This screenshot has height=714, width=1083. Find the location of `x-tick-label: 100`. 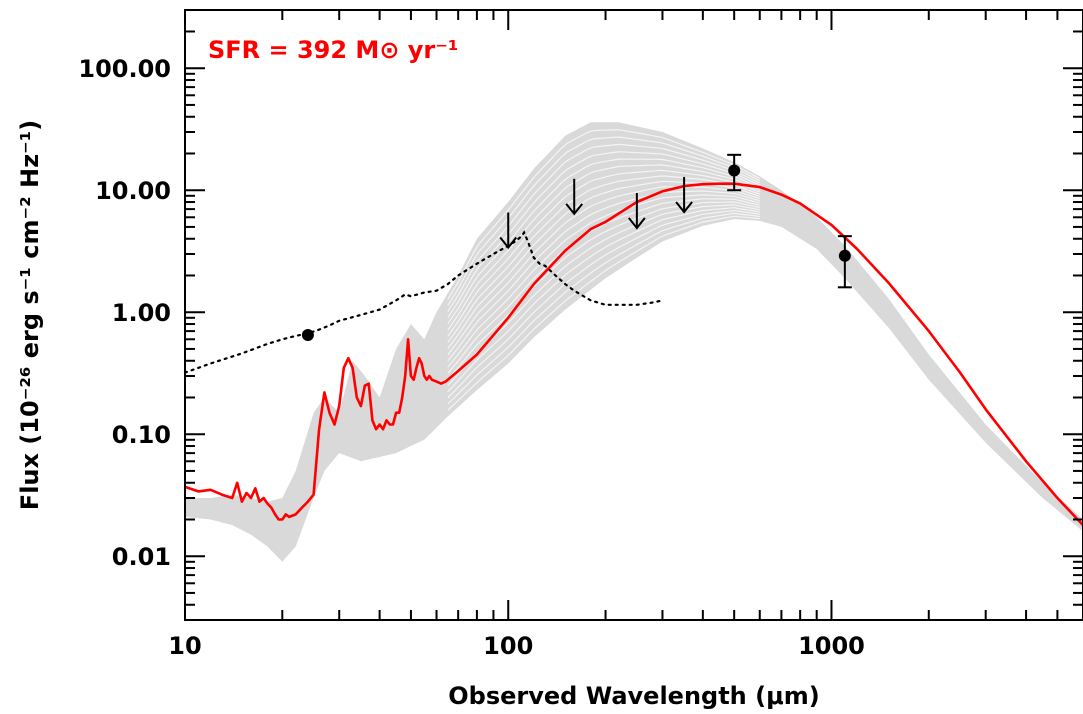

x-tick-label: 100 is located at coordinates (508, 646).